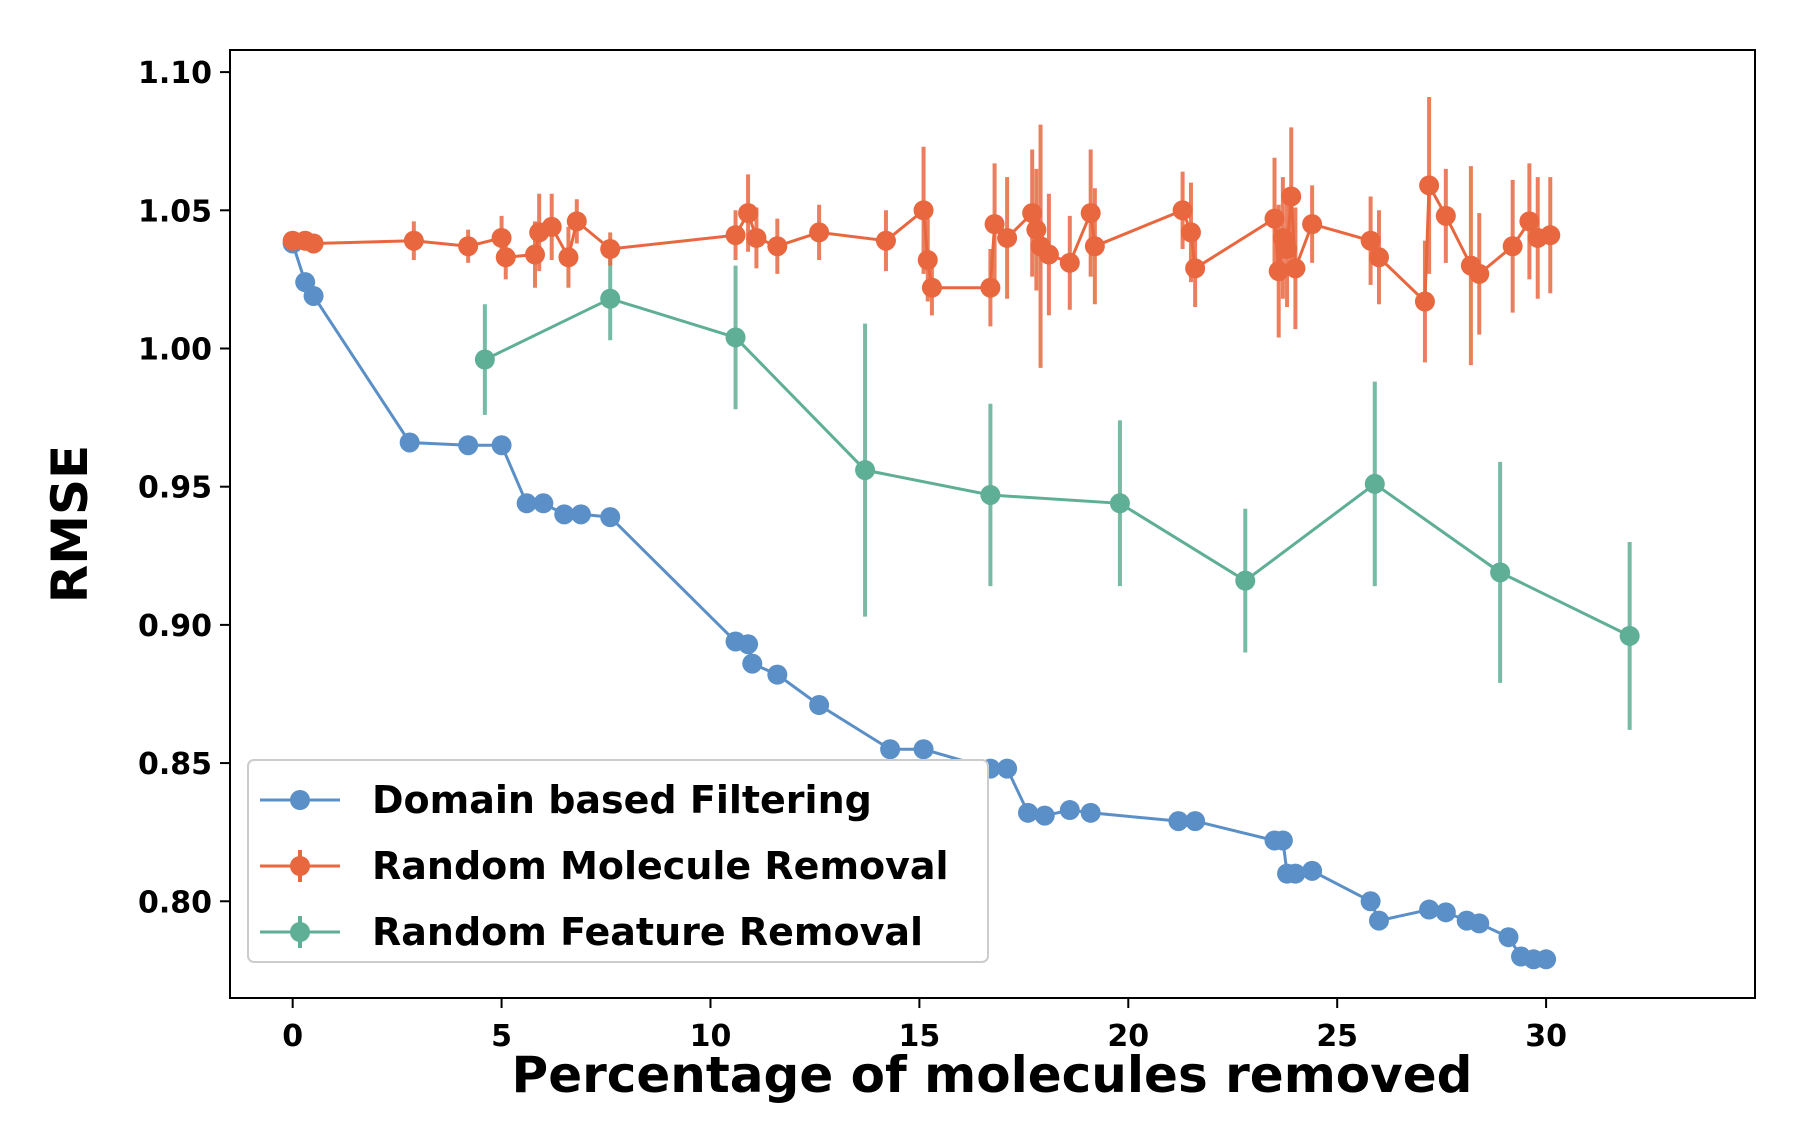 The image size is (1802, 1123). What do you see at coordinates (1128, 1036) in the screenshot?
I see `x-tick-label: 20` at bounding box center [1128, 1036].